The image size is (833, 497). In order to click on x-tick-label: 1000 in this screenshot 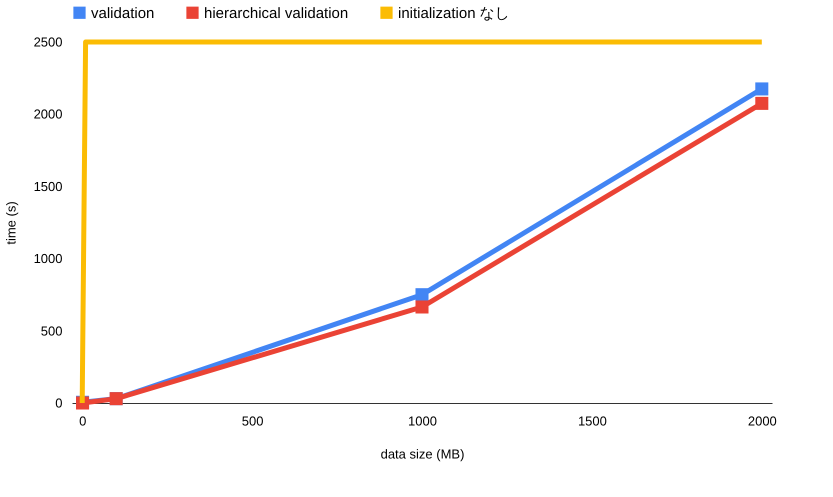, I will do `click(422, 421)`.